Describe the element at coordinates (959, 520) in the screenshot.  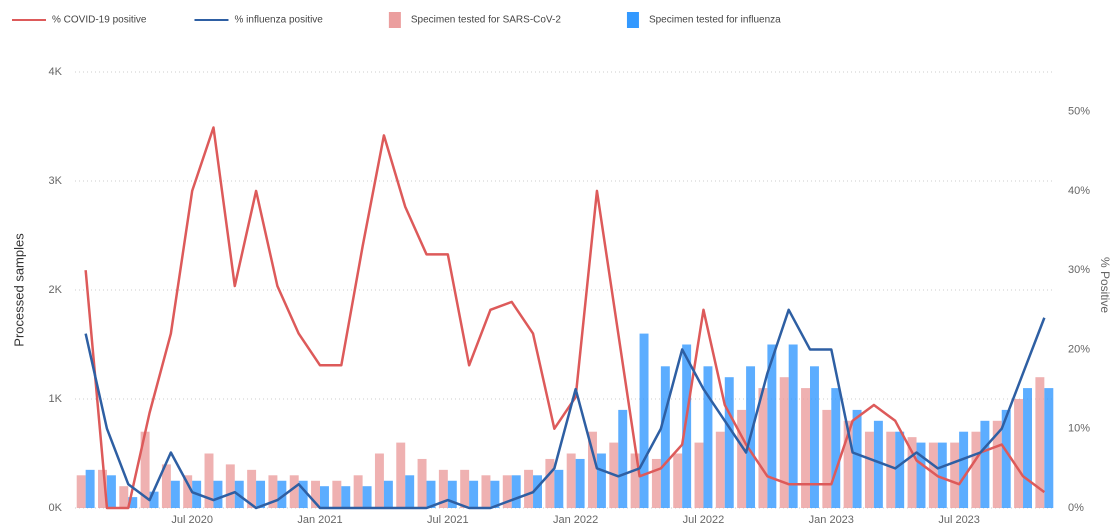
I see `x-tick-label: Jul 2023` at that location.